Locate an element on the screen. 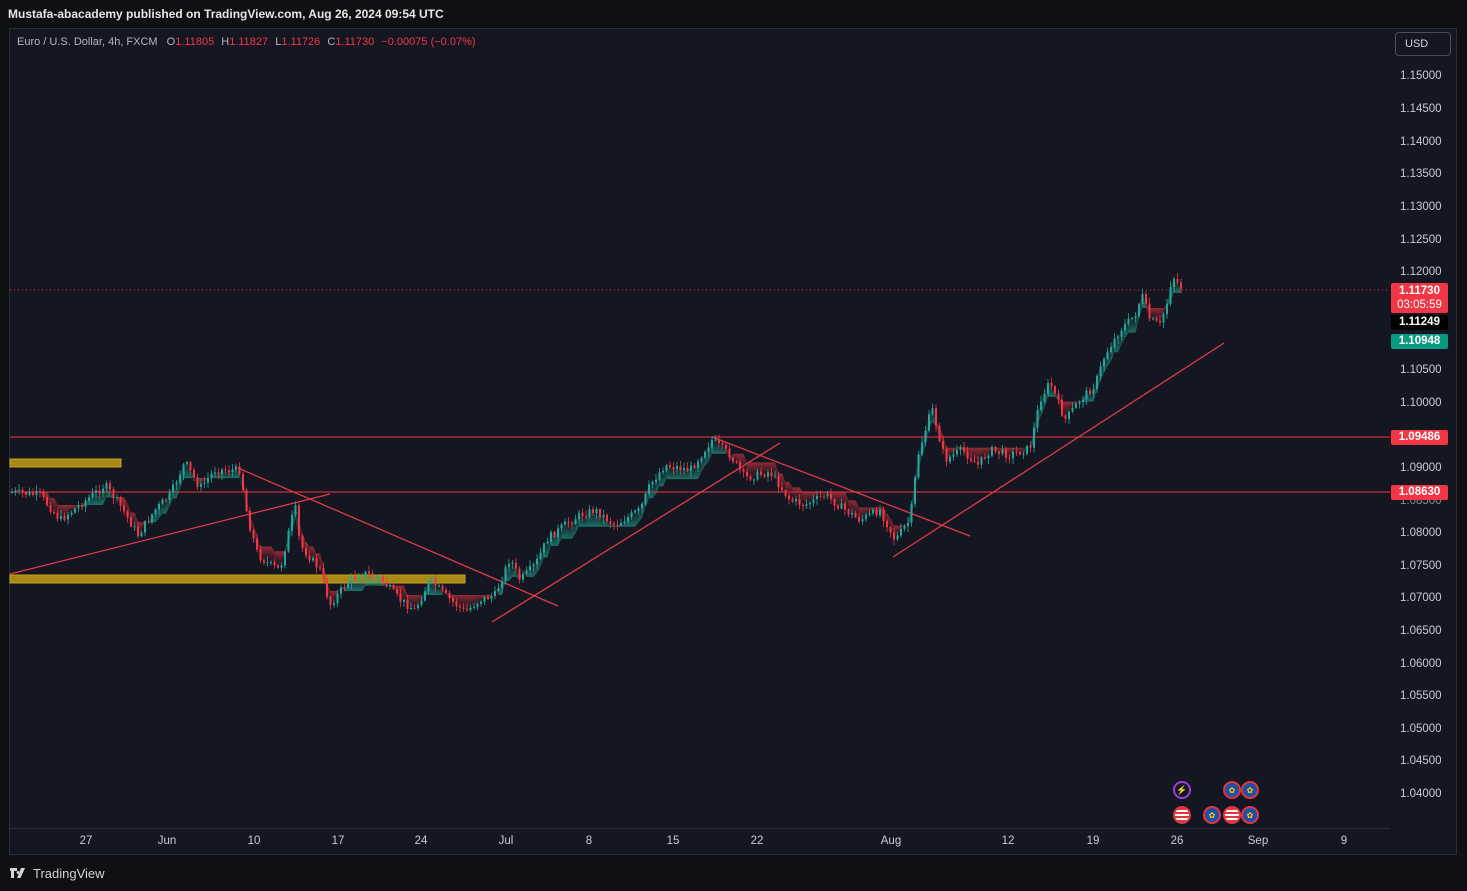 This screenshot has width=1467, height=891. time-tick: Jun is located at coordinates (167, 841).